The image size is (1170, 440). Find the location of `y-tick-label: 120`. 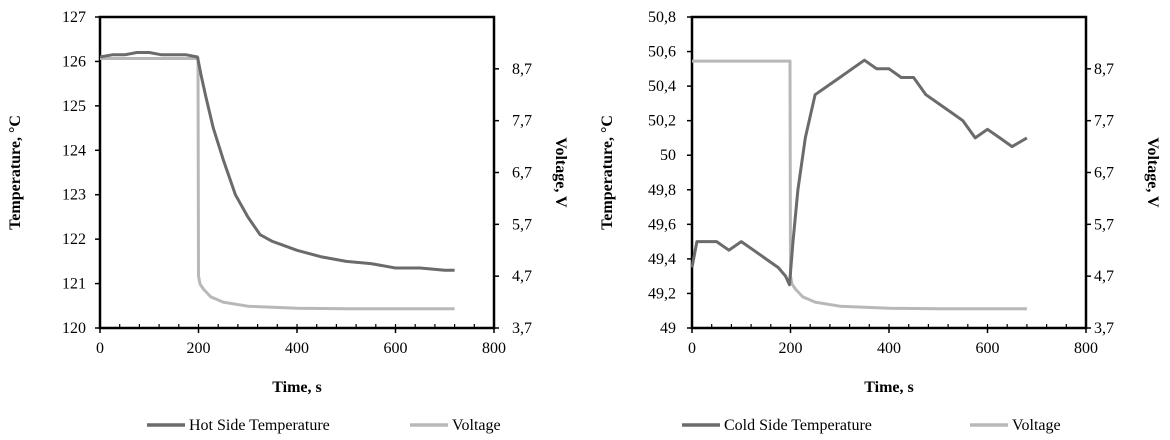

y-tick-label: 120 is located at coordinates (74, 328).